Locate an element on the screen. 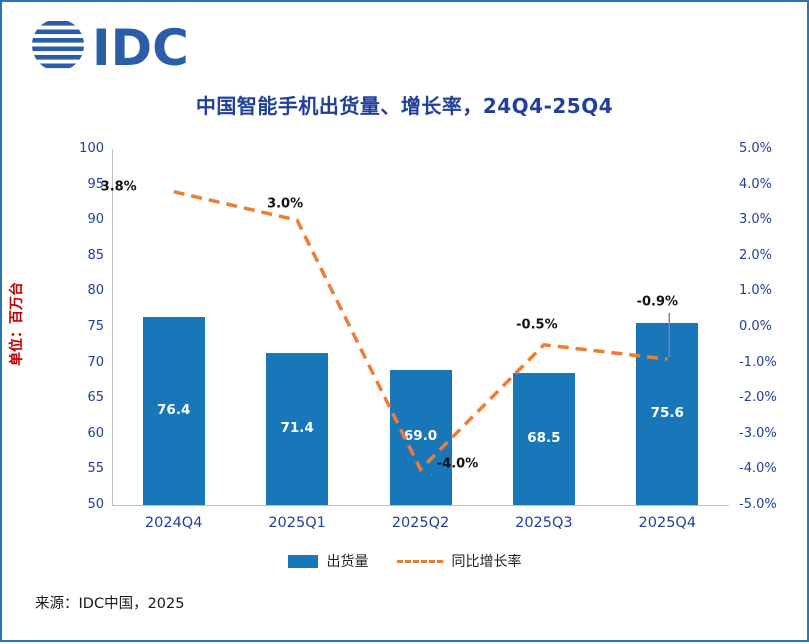 Image resolution: width=809 pixels, height=644 pixels. x-axis-label: 2025Q1 is located at coordinates (297, 523).